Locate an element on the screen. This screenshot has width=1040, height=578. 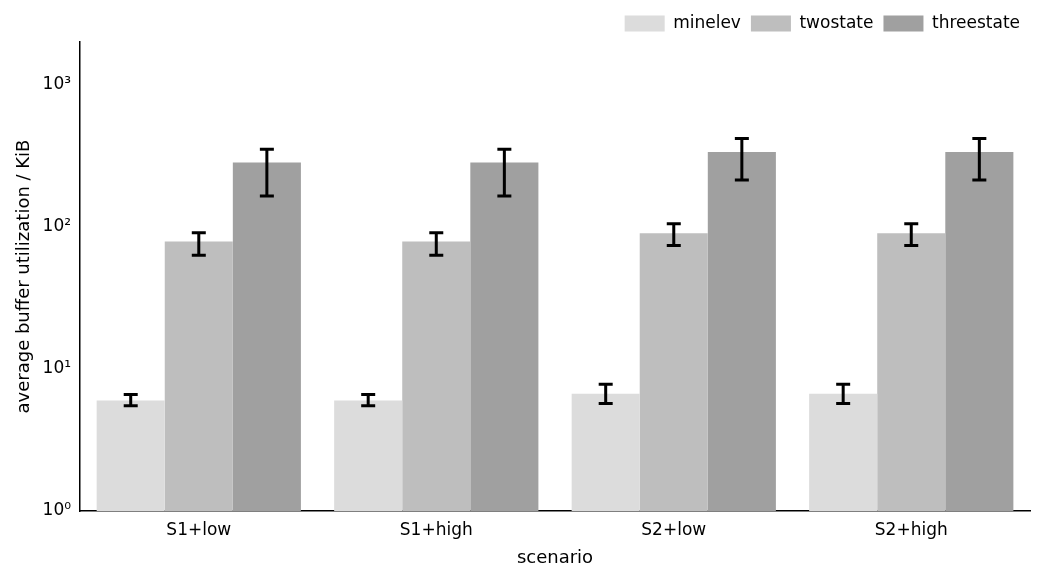
x-tick-label: S2+low is located at coordinates (674, 528).